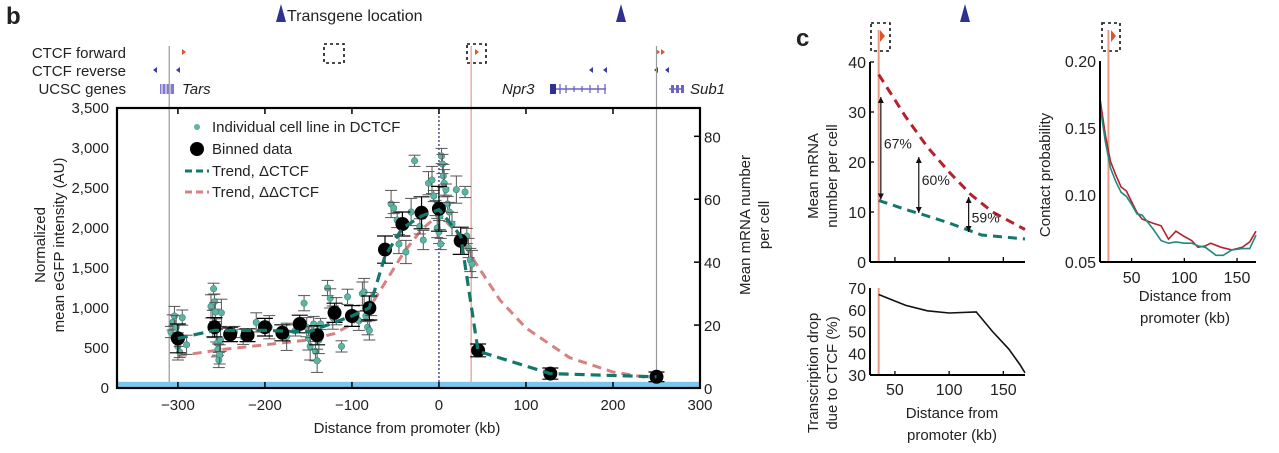 The image size is (1279, 453). I want to click on ctcf-reverse-marks, so click(411, 70).